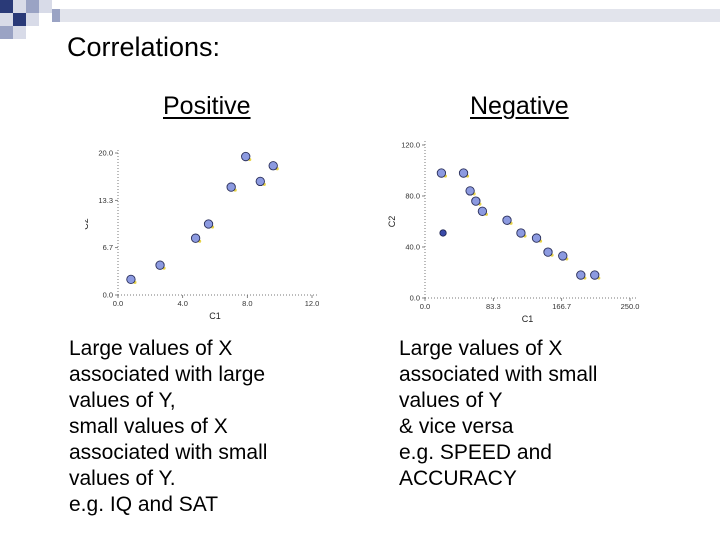 The width and height of the screenshot is (720, 540). What do you see at coordinates (561, 306) in the screenshot?
I see `x-tick-label: 166.7` at bounding box center [561, 306].